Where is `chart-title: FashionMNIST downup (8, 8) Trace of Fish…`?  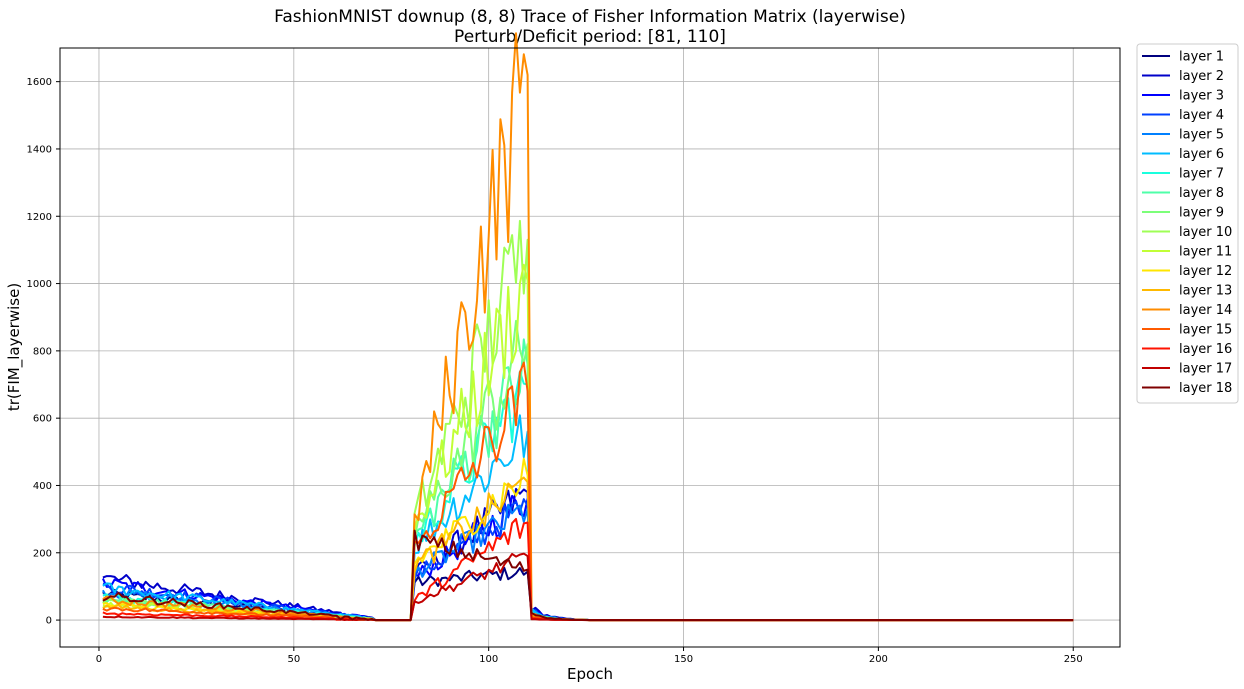 chart-title: FashionMNIST downup (8, 8) Trace of Fish… is located at coordinates (590, 17).